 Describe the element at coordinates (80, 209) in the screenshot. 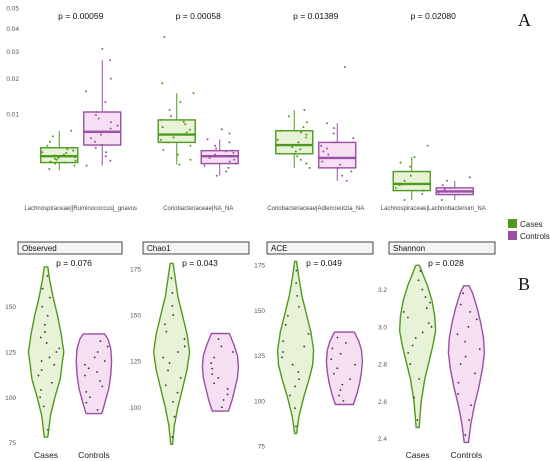

I see `category-label: Lachnospiraceae|[Ruminococcus]_gnavus` at that location.